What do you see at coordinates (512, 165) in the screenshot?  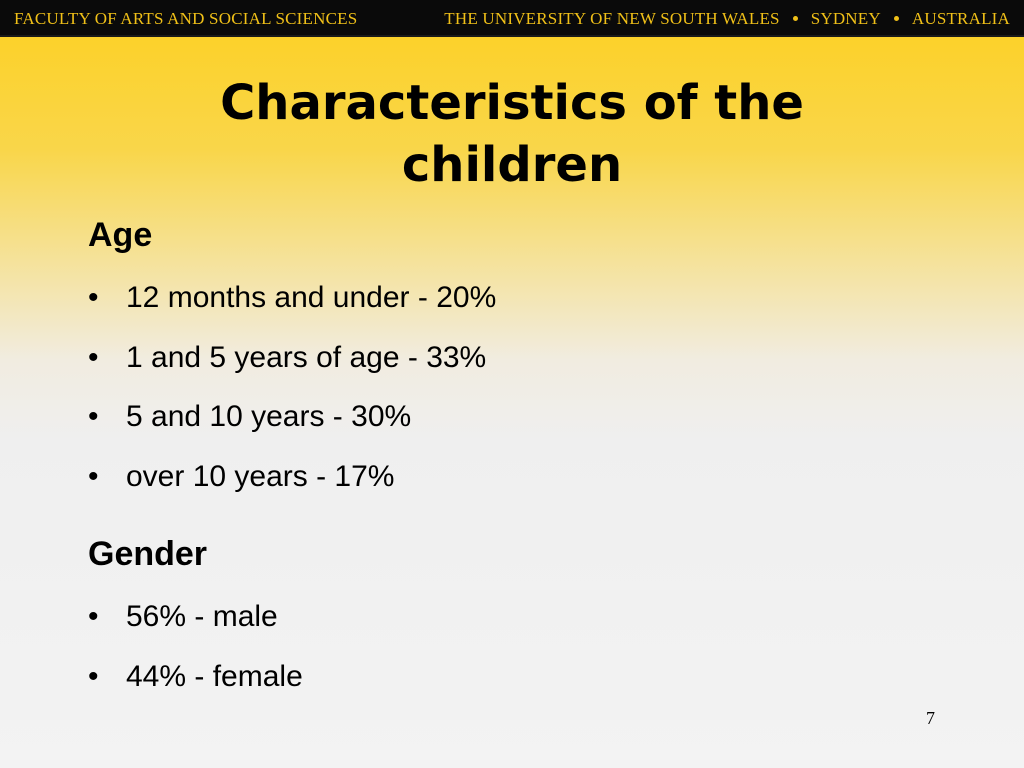 I see `slide-title-line-2: children` at bounding box center [512, 165].